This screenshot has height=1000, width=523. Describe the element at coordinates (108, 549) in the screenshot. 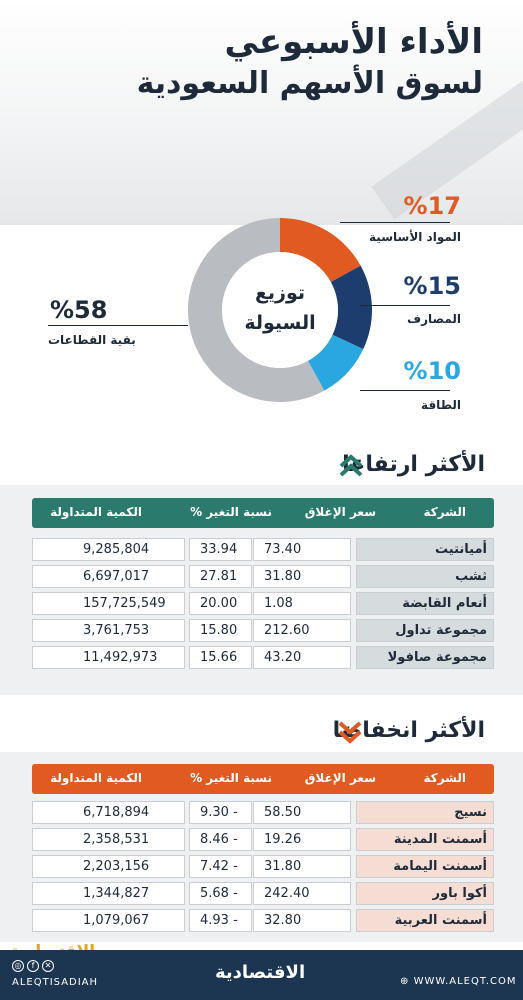

I see `volume-cell: 9,285,804` at that location.